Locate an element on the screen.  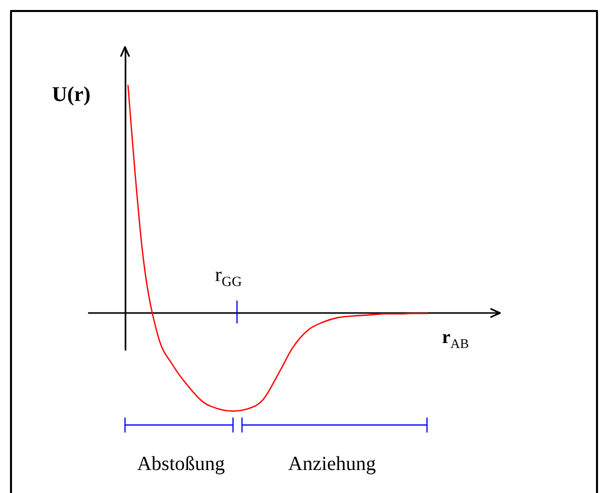
y-axis-title: U(r) is located at coordinates (71, 94).